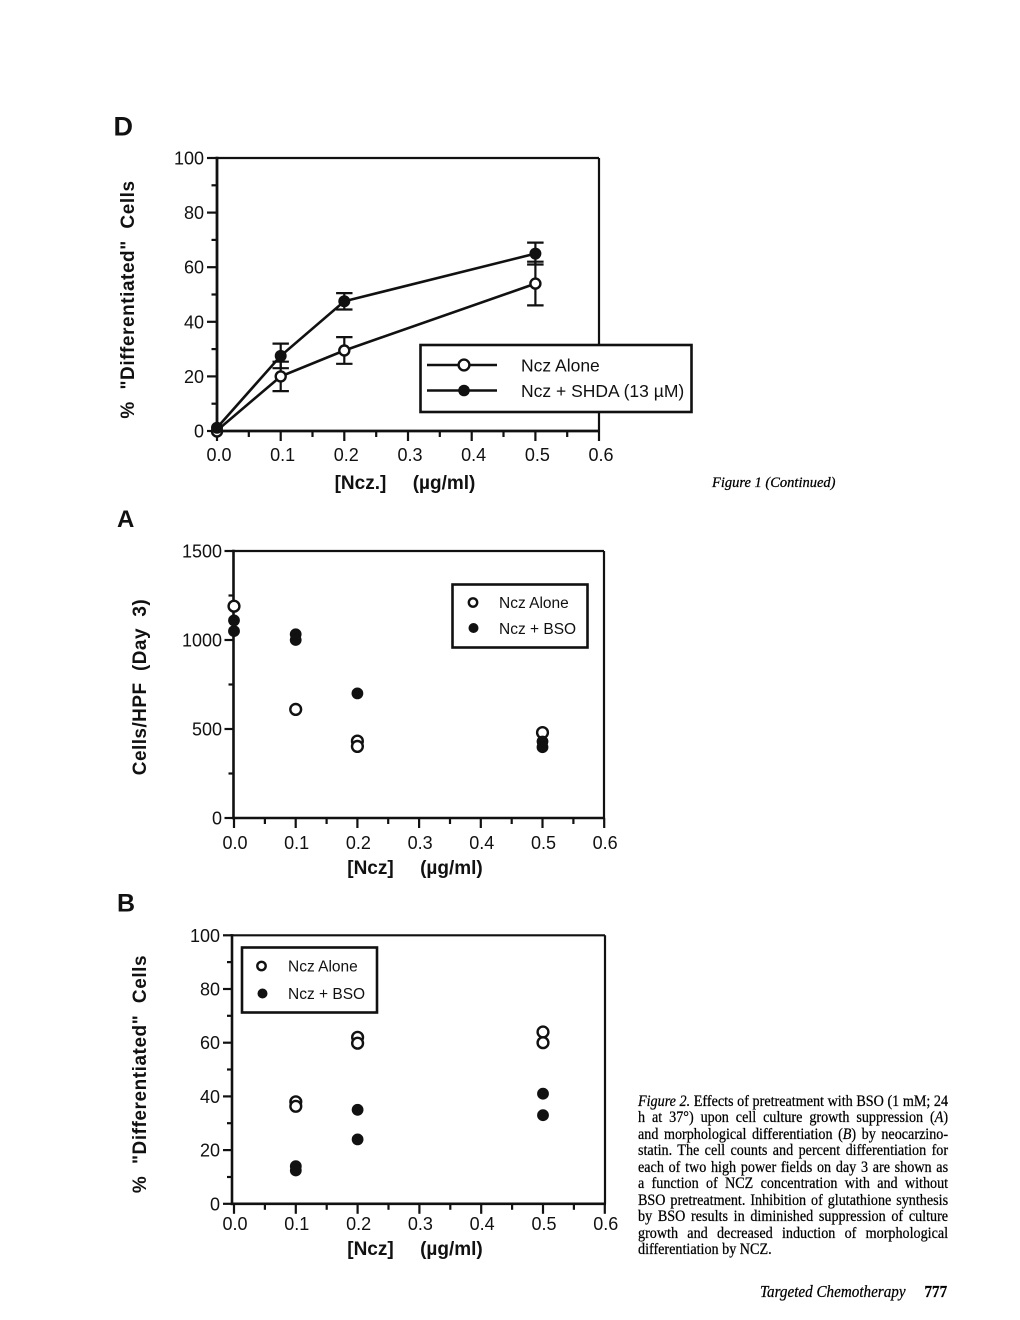 This screenshot has height=1320, width=1020. I want to click on svg-text: D, so click(124, 127).